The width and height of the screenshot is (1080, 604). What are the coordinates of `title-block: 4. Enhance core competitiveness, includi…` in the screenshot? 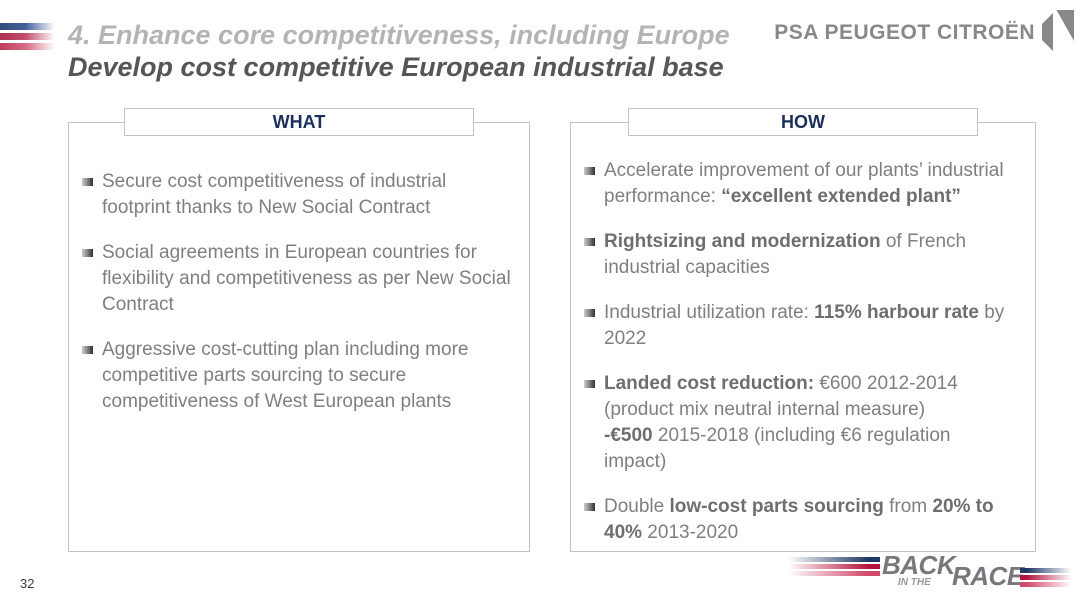 It's located at (399, 51).